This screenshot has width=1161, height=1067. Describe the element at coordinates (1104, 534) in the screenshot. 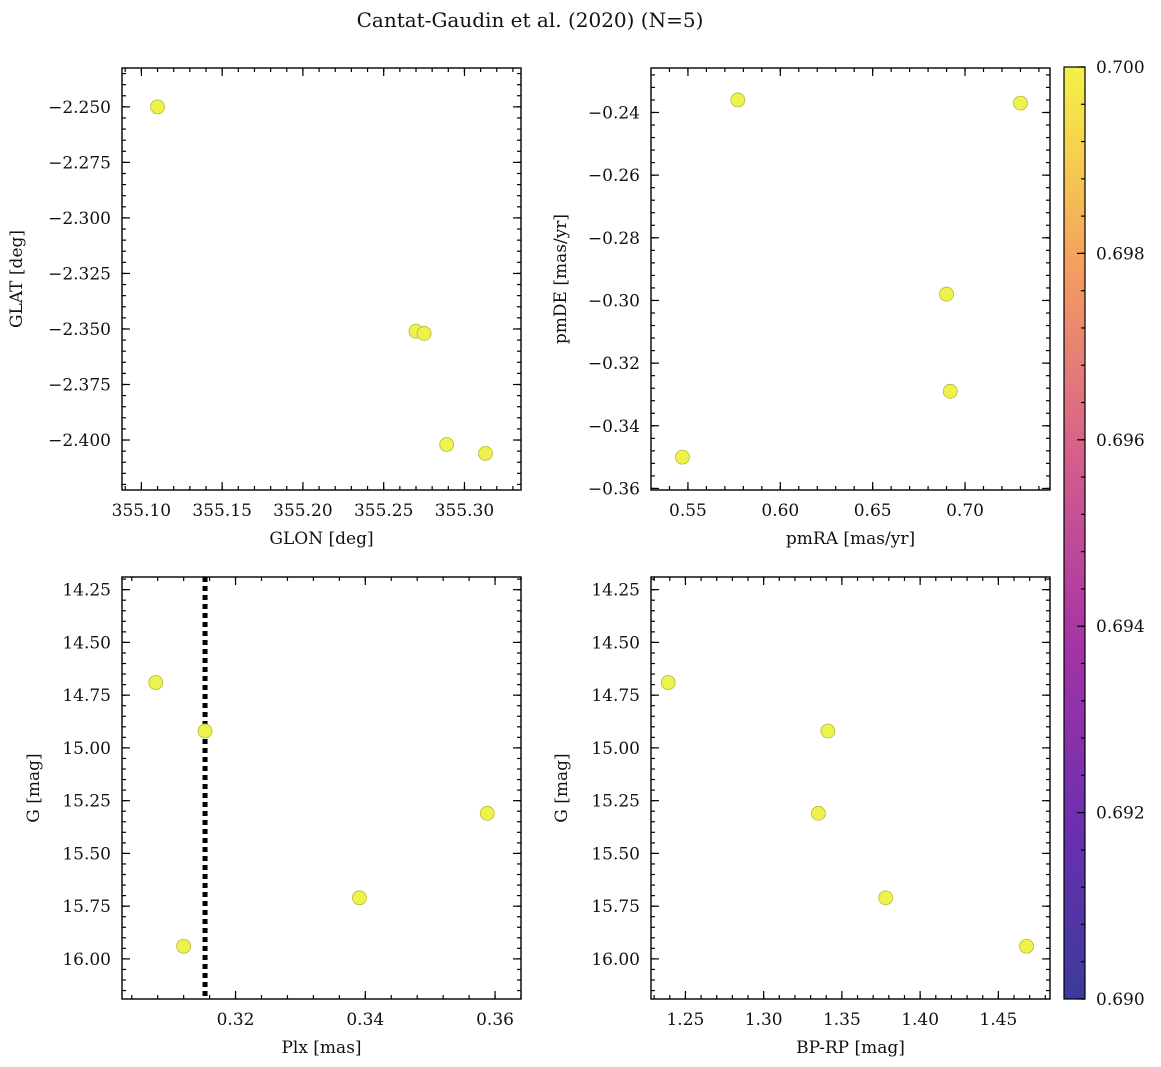

I see `colorbar: 0.690 0.692 0.694 0.696 0.698 0.700` at that location.